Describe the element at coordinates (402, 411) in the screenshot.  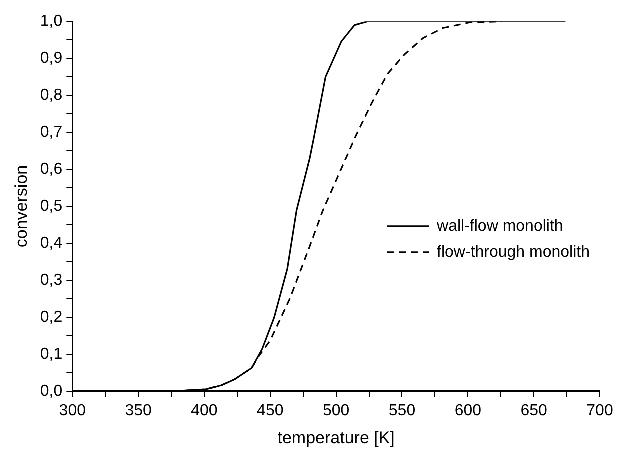
I see `x-tick-label: 550` at that location.